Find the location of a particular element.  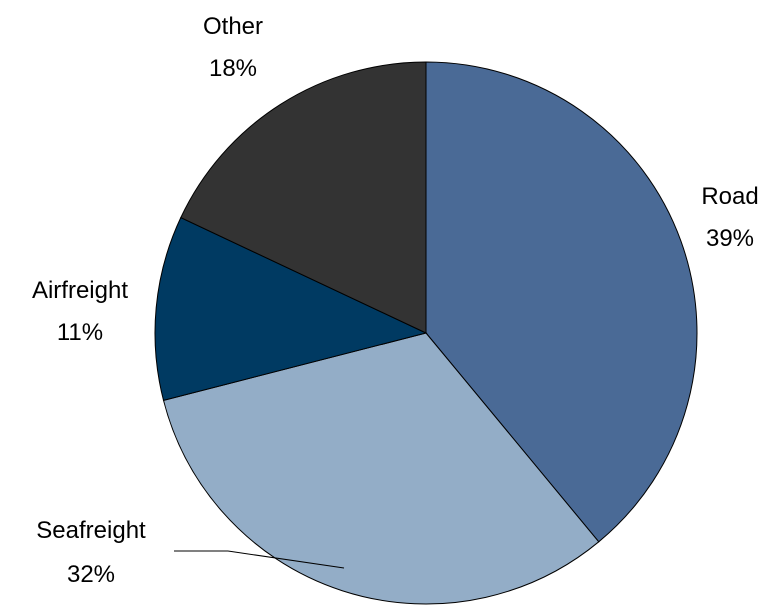

label-seafreight-value: 32% is located at coordinates (91, 574).